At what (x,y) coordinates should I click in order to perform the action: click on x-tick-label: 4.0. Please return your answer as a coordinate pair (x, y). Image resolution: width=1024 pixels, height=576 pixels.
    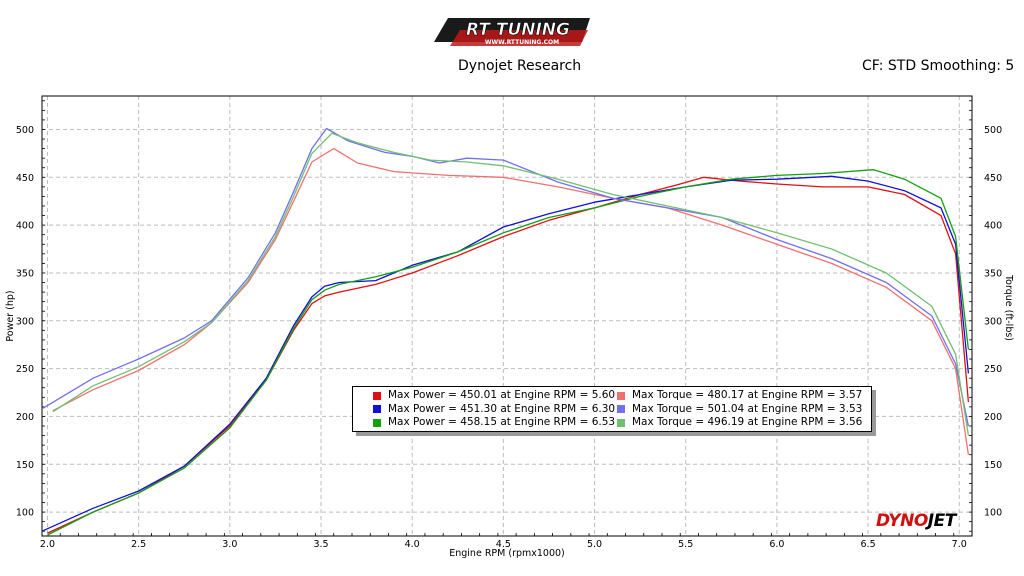
    Looking at the image, I should click on (412, 544).